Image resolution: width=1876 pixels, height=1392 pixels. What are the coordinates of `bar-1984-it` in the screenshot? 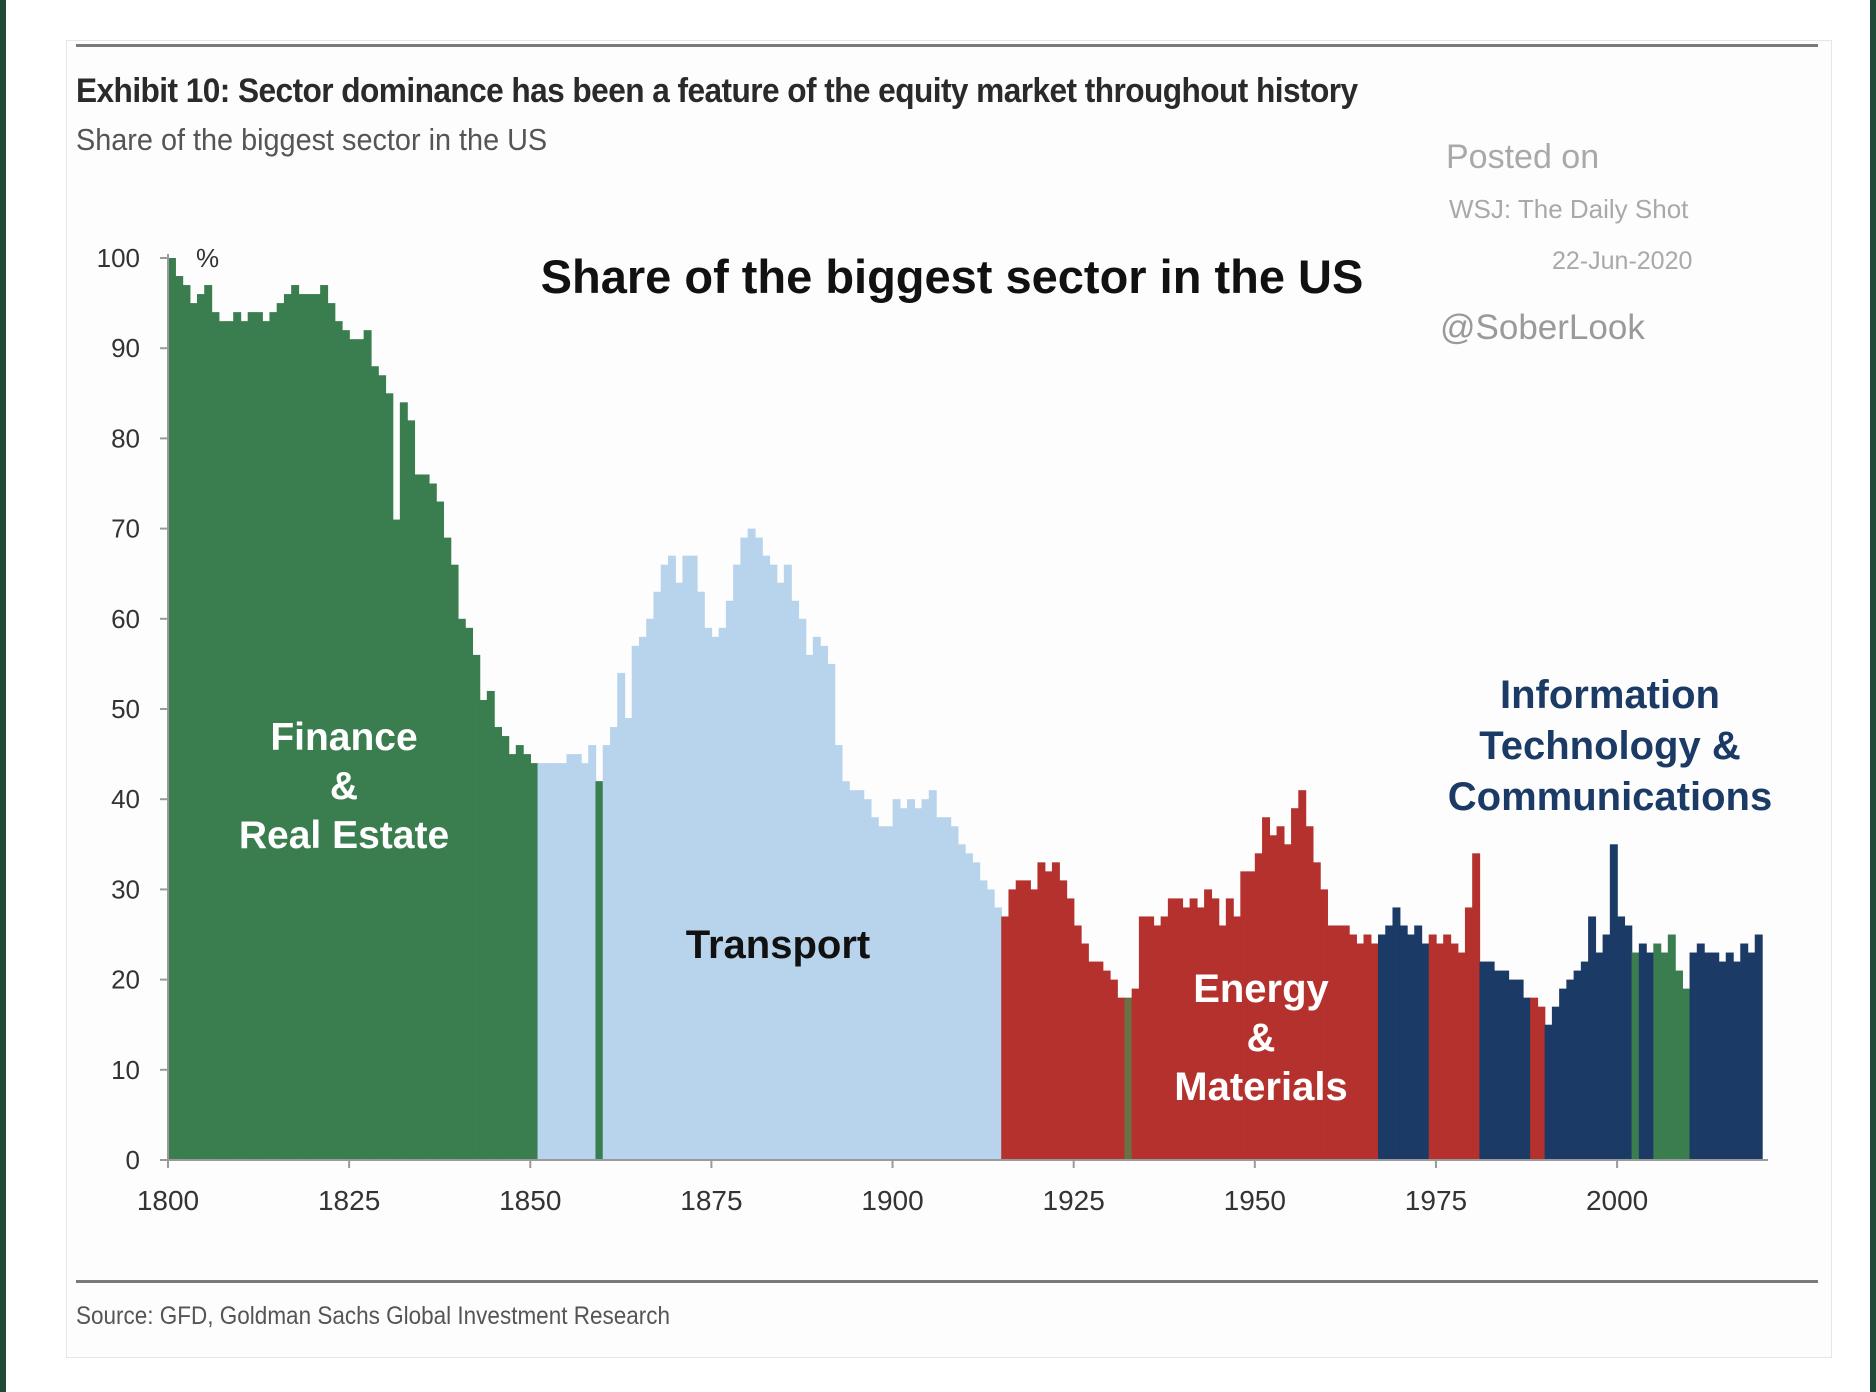 It's located at (1505, 1065).